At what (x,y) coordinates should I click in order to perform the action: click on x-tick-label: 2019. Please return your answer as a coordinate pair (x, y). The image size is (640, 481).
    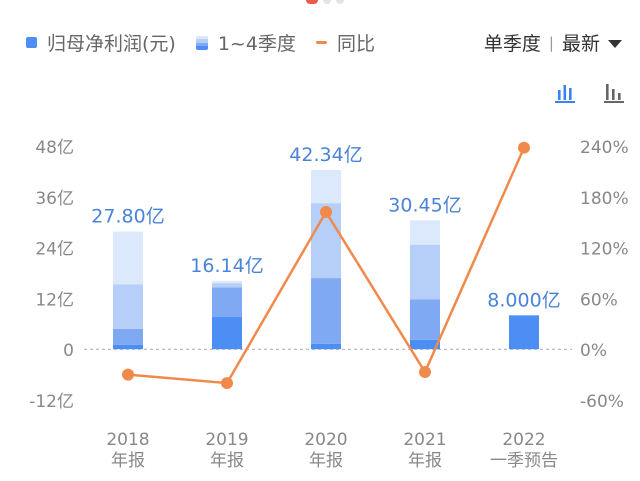
    Looking at the image, I should click on (226, 440).